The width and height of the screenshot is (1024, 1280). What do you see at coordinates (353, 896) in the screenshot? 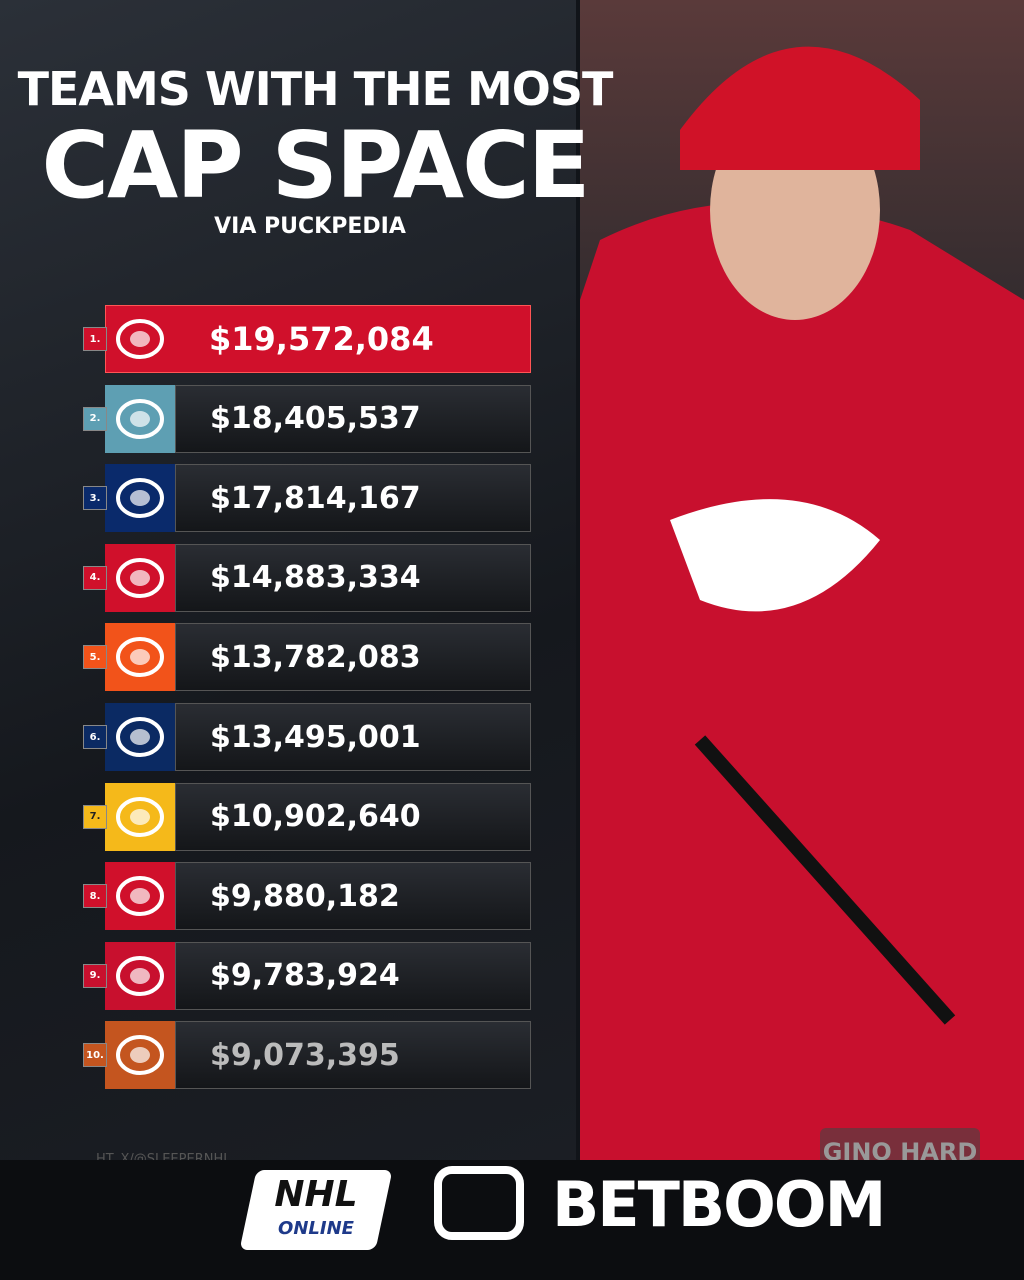
I see `cap-value: $9,880,182` at bounding box center [353, 896].